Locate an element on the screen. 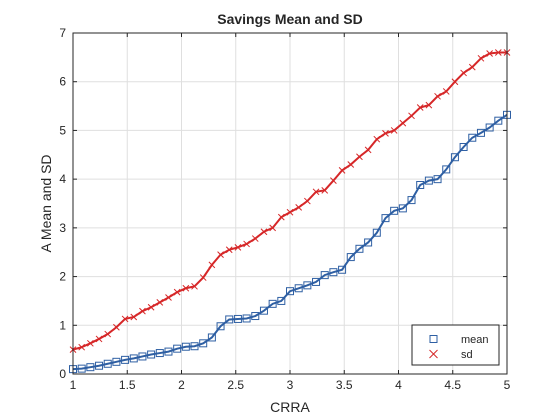  legend-box is located at coordinates (455, 345).